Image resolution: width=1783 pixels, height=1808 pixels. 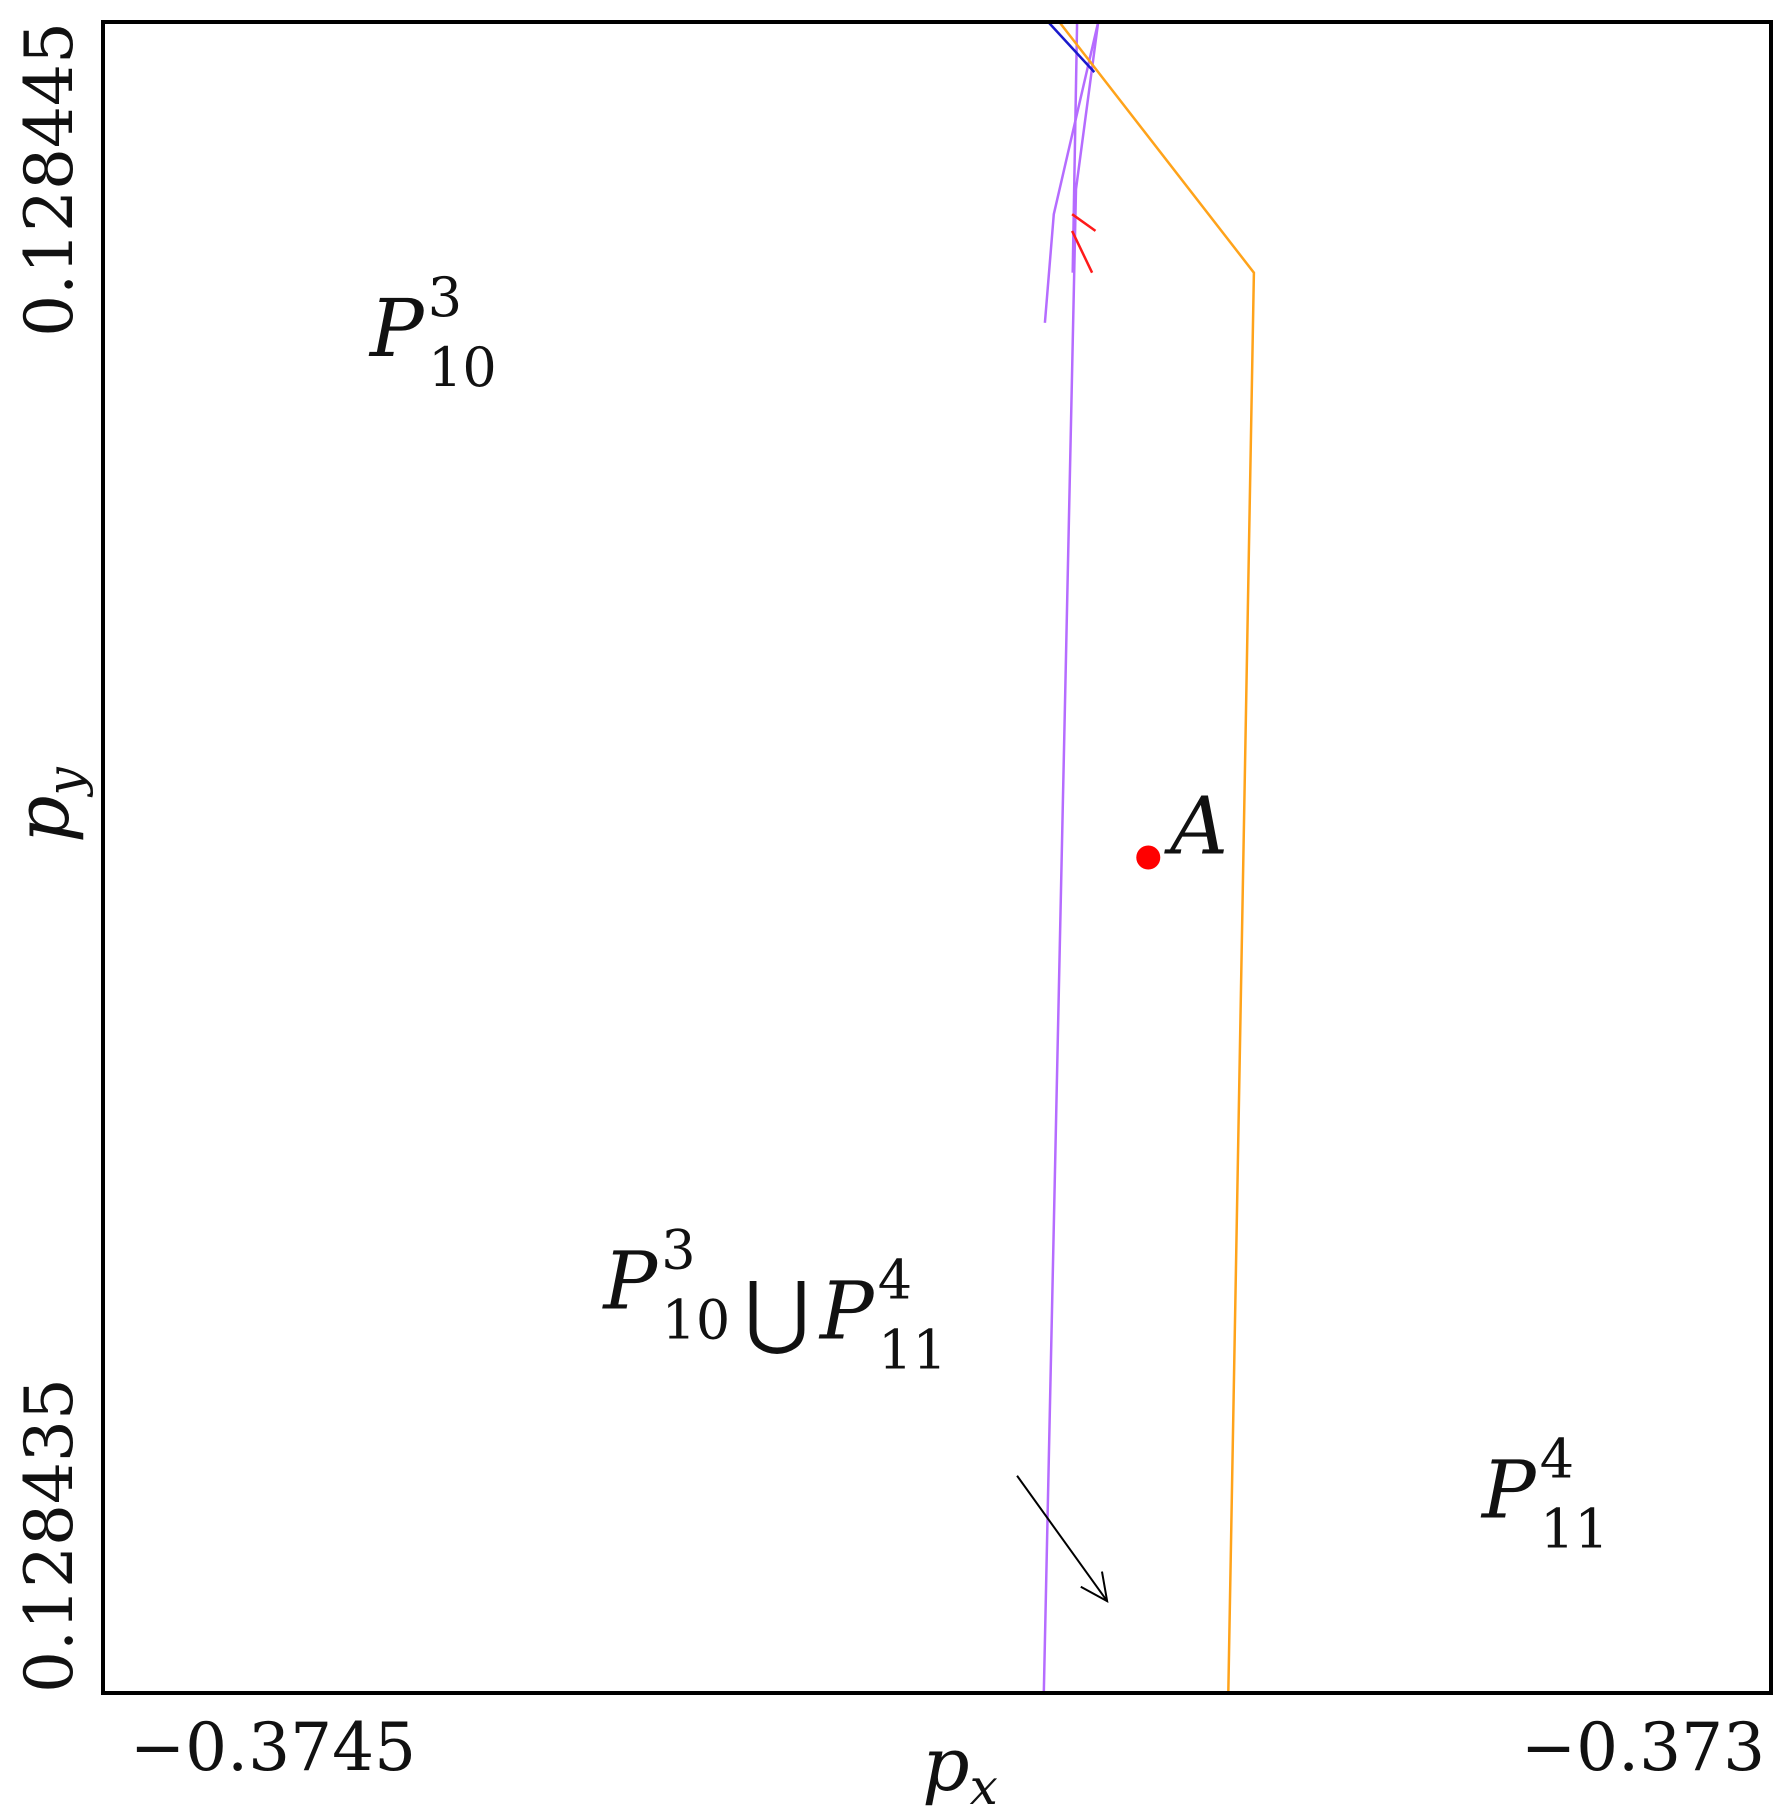 I want to click on x-tick-label: −0.373, so click(x=1643, y=1747).